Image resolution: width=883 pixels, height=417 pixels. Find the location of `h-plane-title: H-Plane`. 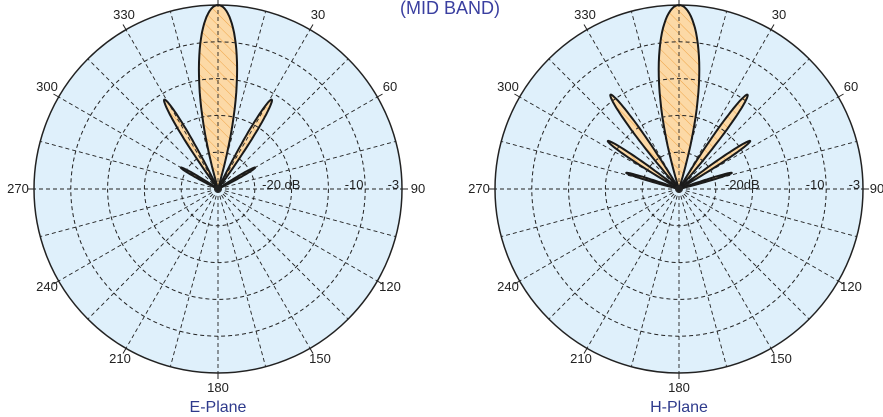

h-plane-title: H-Plane is located at coordinates (679, 407).